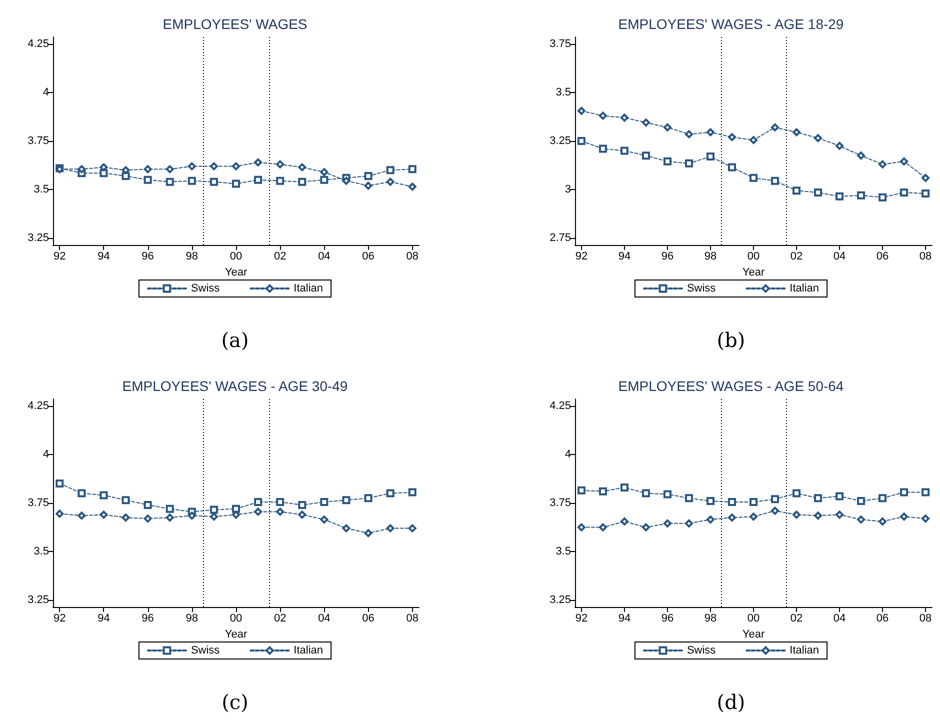 The width and height of the screenshot is (940, 724). I want to click on text: (b), so click(731, 340).